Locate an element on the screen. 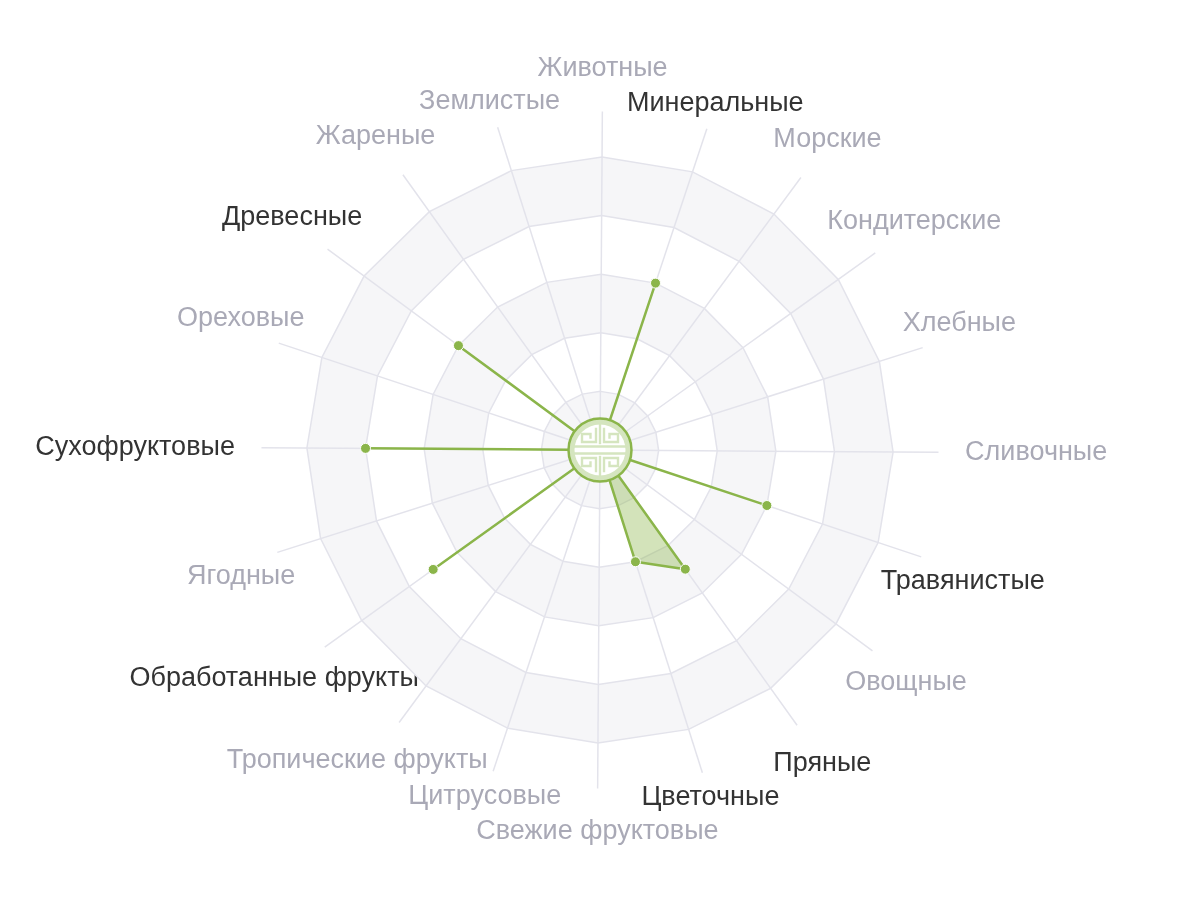 This screenshot has width=1200, height=900. spoke-label: Свежие фруктовые is located at coordinates (597, 829).